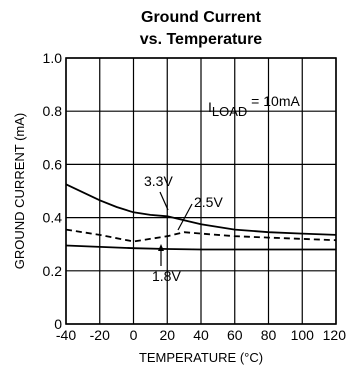 The width and height of the screenshot is (350, 374). What do you see at coordinates (200, 247) in the screenshot?
I see `series-line-1-8v` at bounding box center [200, 247].